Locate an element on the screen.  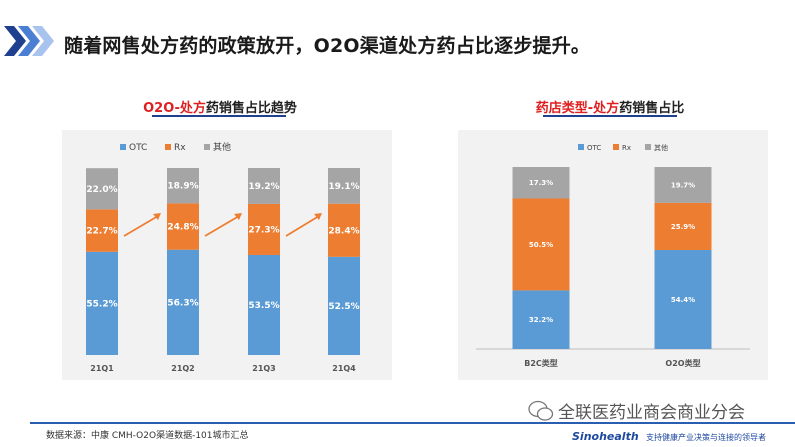
chart1-title-rest: 药销售占比趋势 is located at coordinates (251, 108).